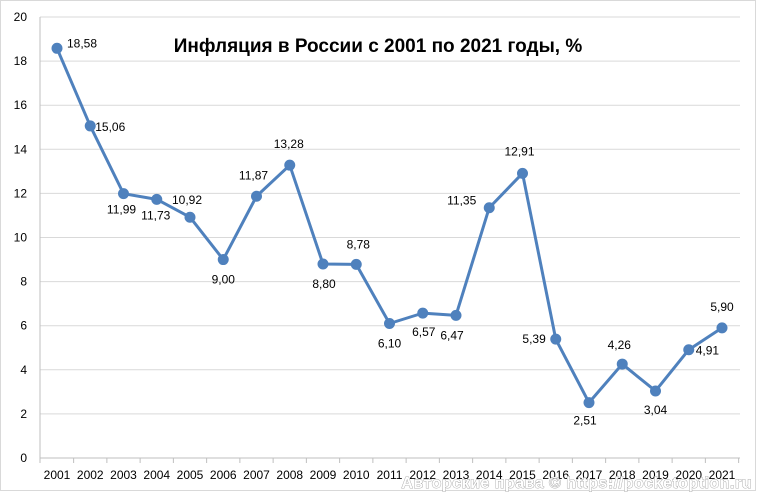  Describe the element at coordinates (21, 149) in the screenshot. I see `y-tick-label: 14` at that location.